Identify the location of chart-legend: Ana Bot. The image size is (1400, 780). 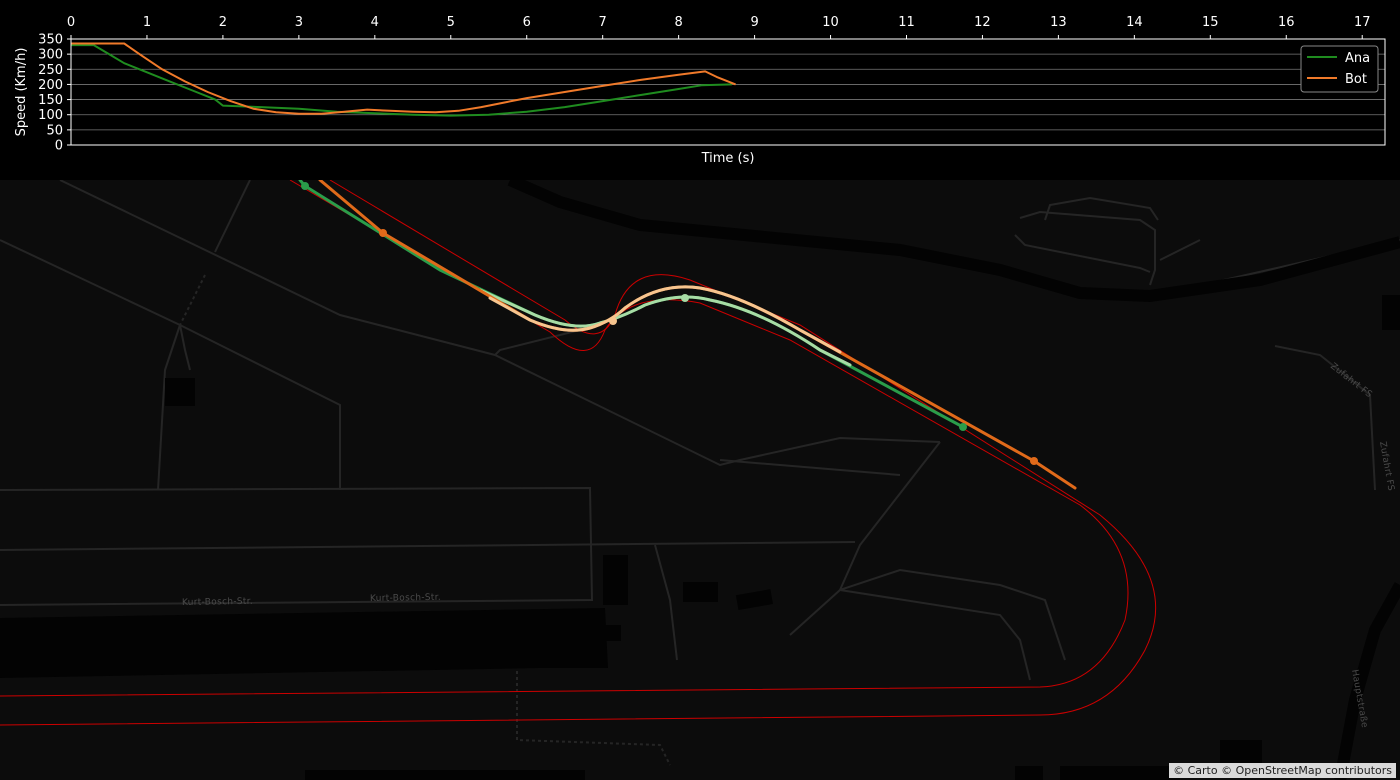
(1339, 69).